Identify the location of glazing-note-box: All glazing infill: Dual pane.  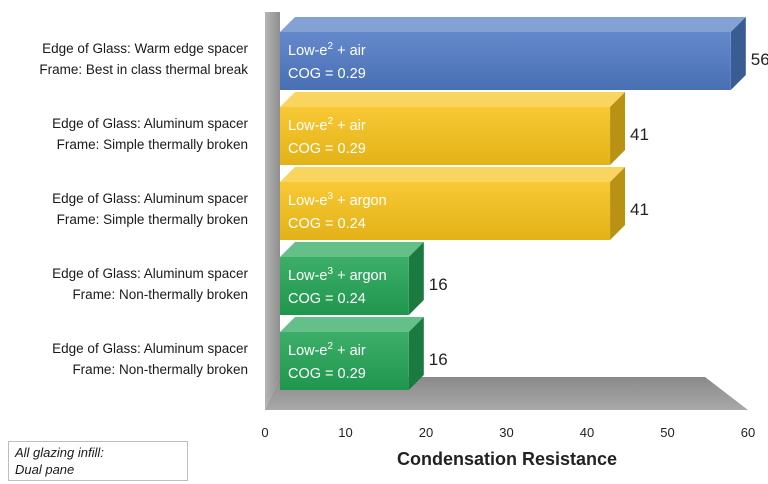
(98, 461).